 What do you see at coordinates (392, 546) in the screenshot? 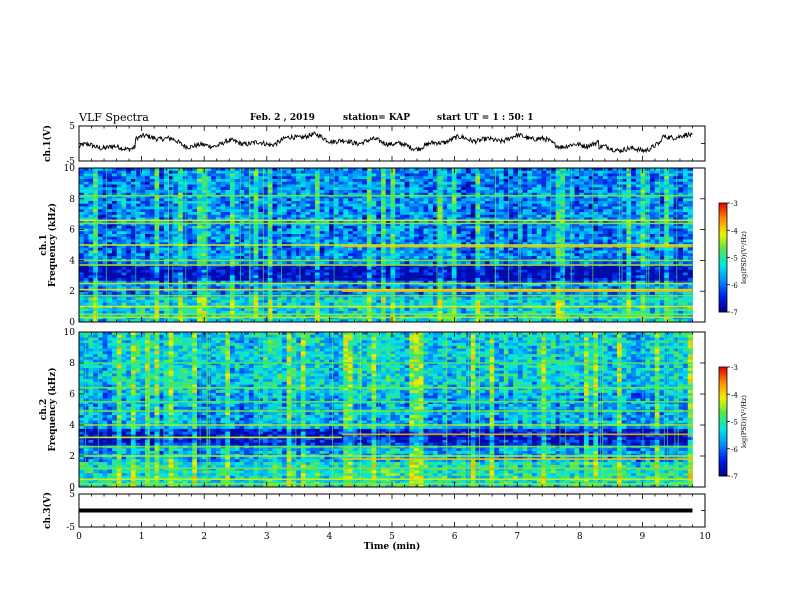
I see `x-axis-label: Time (min)` at bounding box center [392, 546].